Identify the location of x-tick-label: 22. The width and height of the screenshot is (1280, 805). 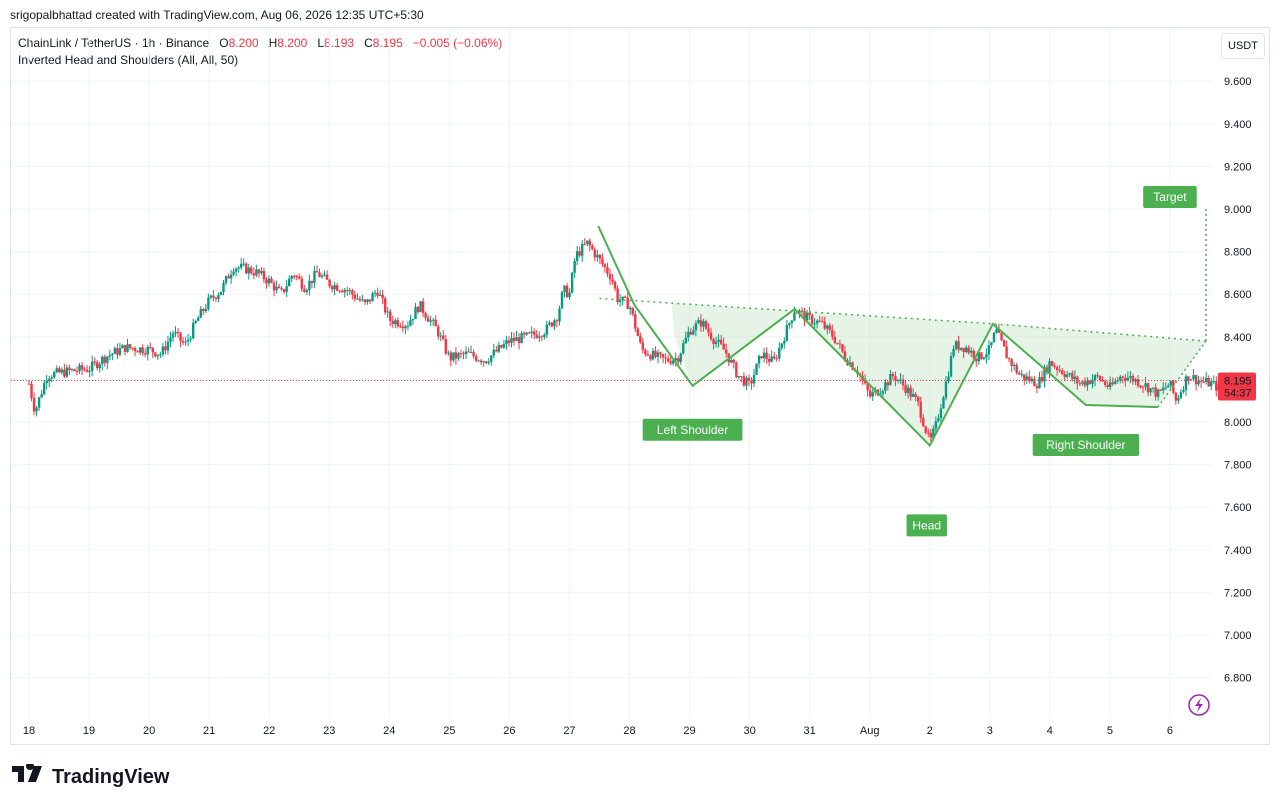
(269, 731).